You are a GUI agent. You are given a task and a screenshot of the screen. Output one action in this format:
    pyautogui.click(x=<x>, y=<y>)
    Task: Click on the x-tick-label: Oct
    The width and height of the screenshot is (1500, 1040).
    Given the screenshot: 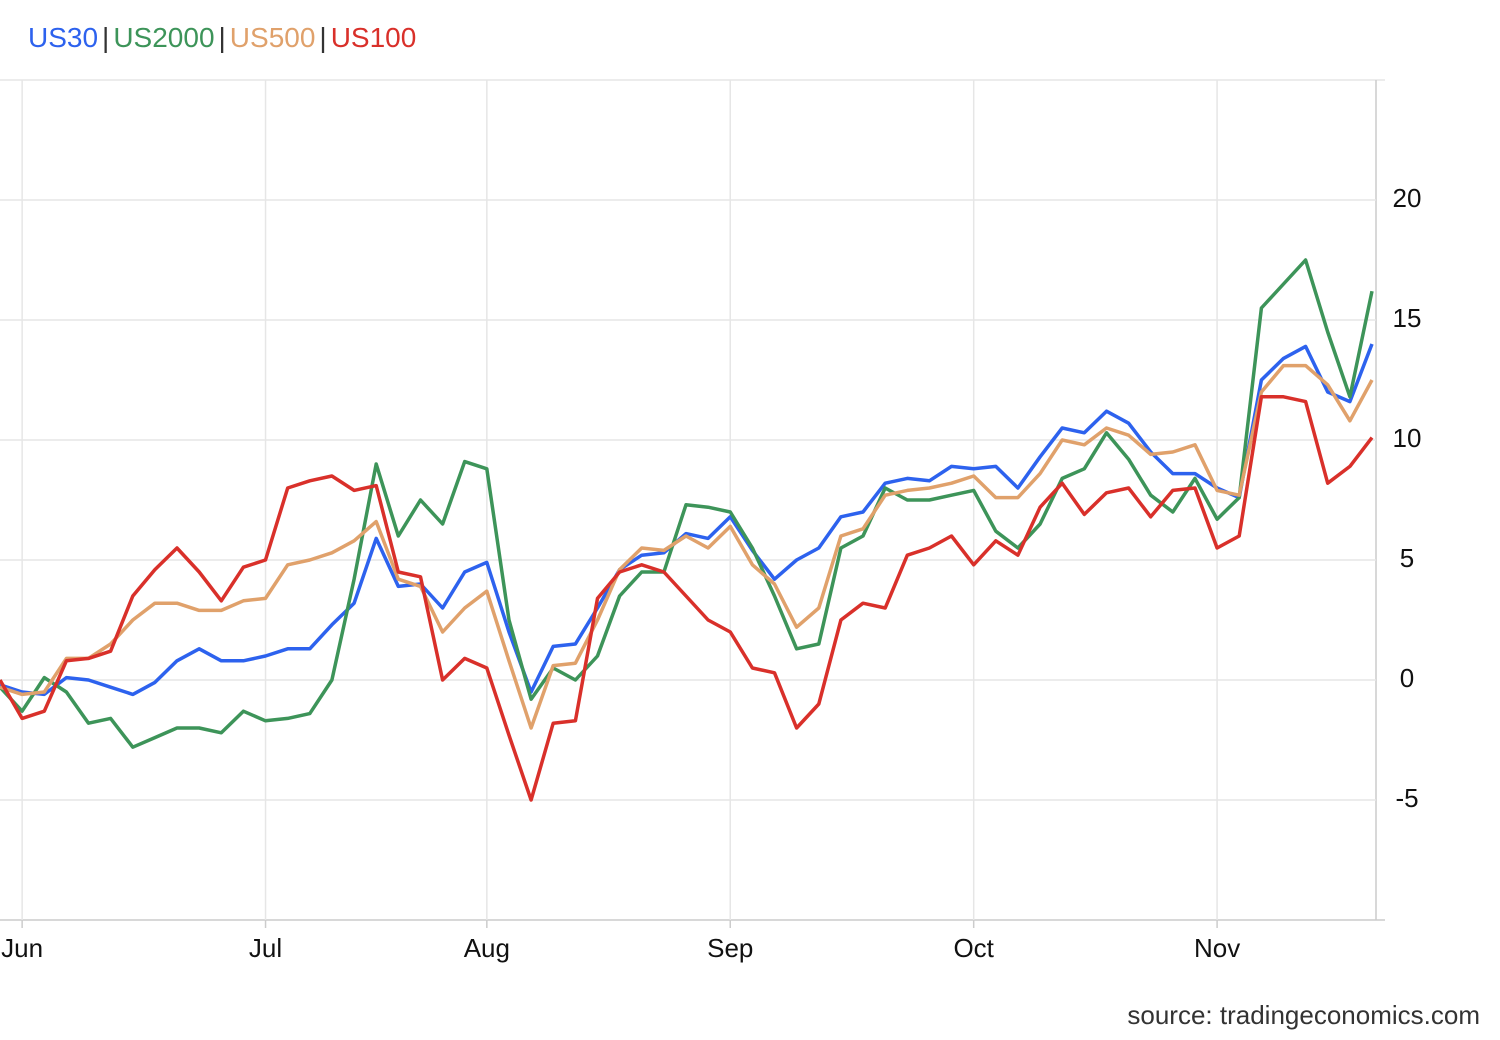 What is the action you would take?
    pyautogui.click(x=973, y=948)
    